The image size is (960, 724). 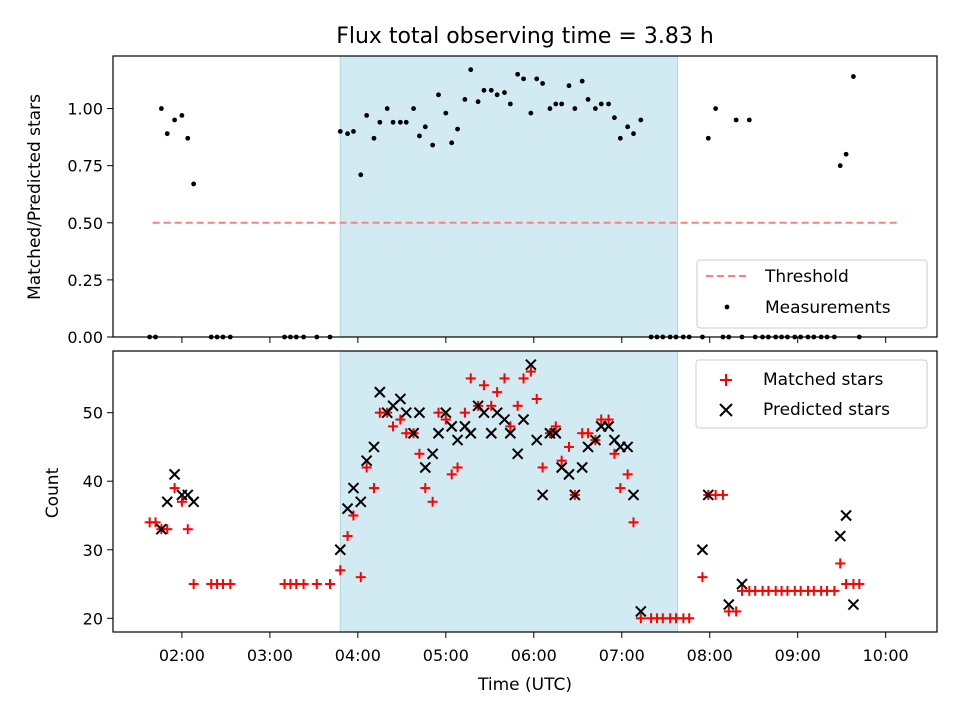 I want to click on predicted-legend-label: Predicted stars, so click(x=826, y=410).